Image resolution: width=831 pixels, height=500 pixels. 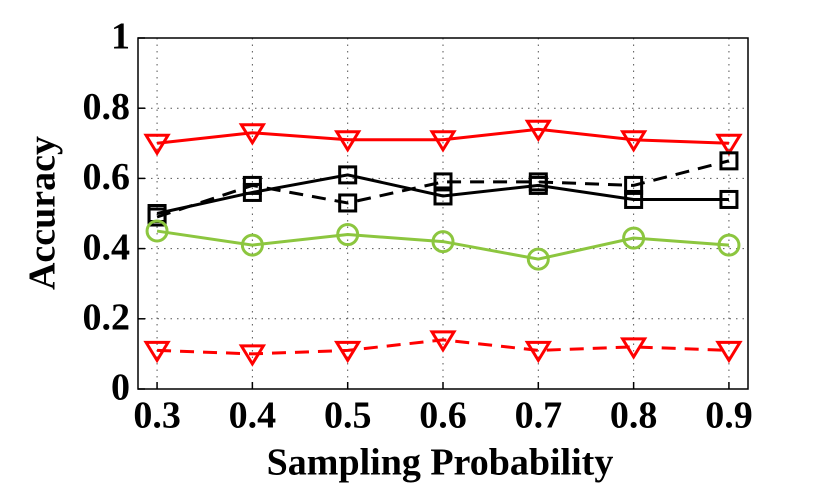 I want to click on x-tick-label: 0.3, so click(x=157, y=416).